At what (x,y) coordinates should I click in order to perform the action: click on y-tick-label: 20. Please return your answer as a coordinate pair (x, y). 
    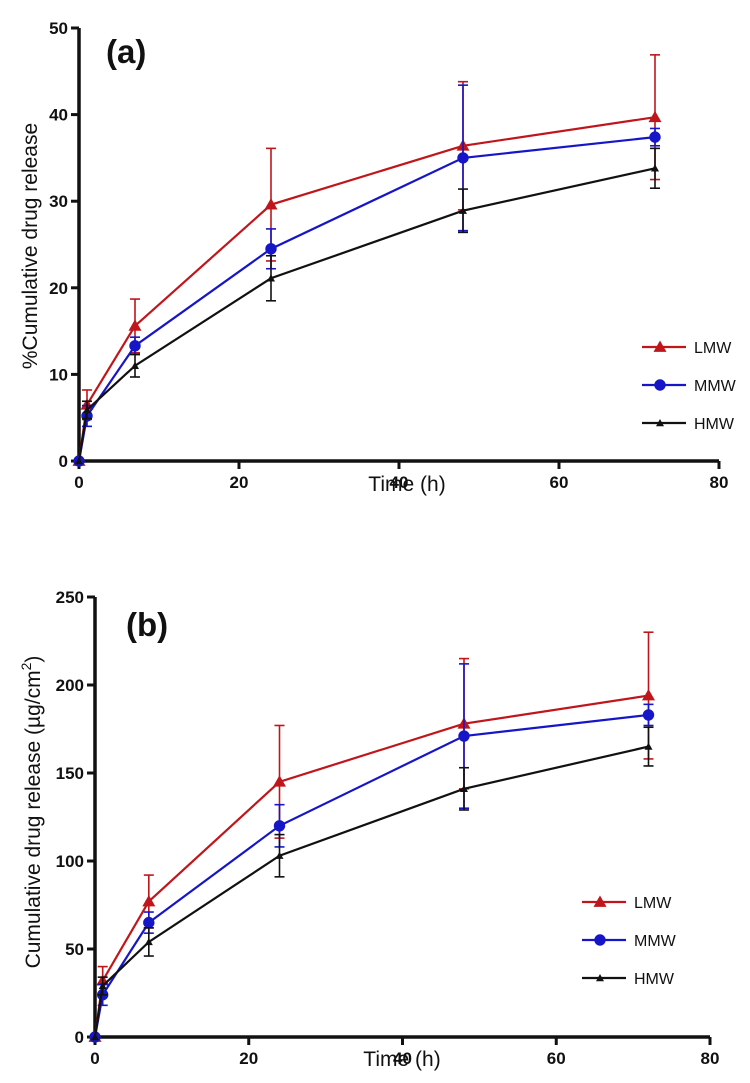
    Looking at the image, I should click on (58, 288).